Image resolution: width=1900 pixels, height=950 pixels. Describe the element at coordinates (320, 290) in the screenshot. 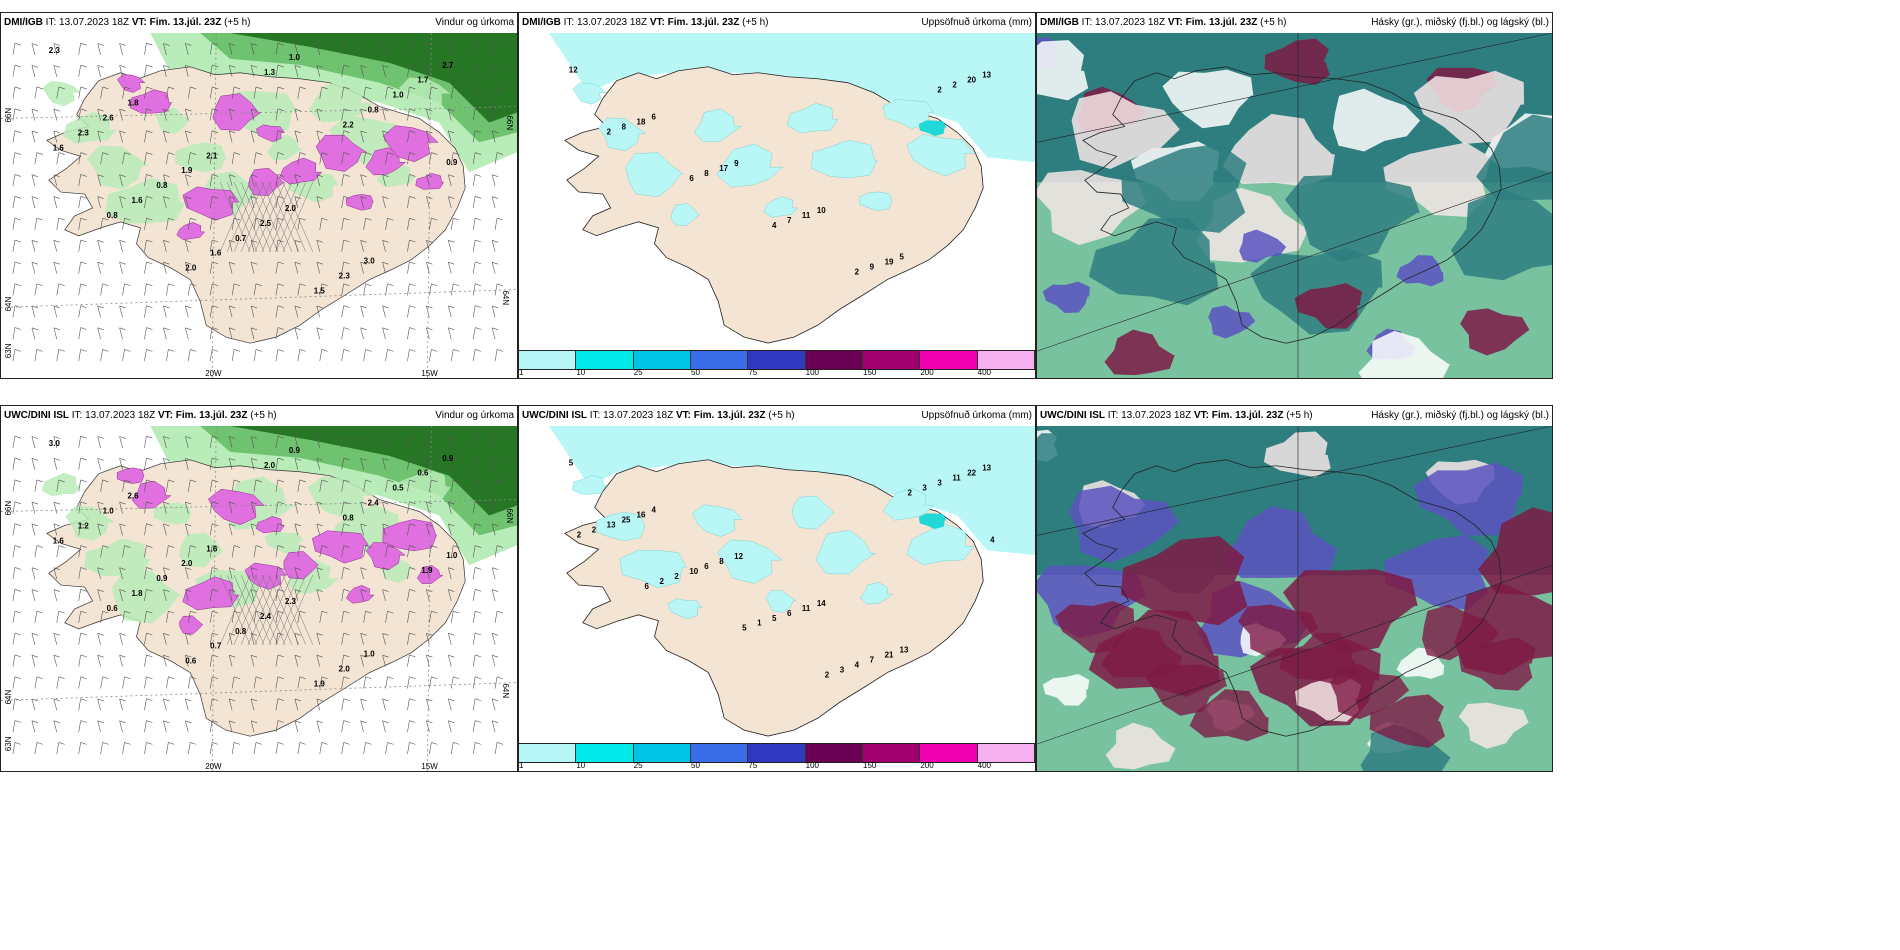

I see `precip-value: 1.5` at that location.